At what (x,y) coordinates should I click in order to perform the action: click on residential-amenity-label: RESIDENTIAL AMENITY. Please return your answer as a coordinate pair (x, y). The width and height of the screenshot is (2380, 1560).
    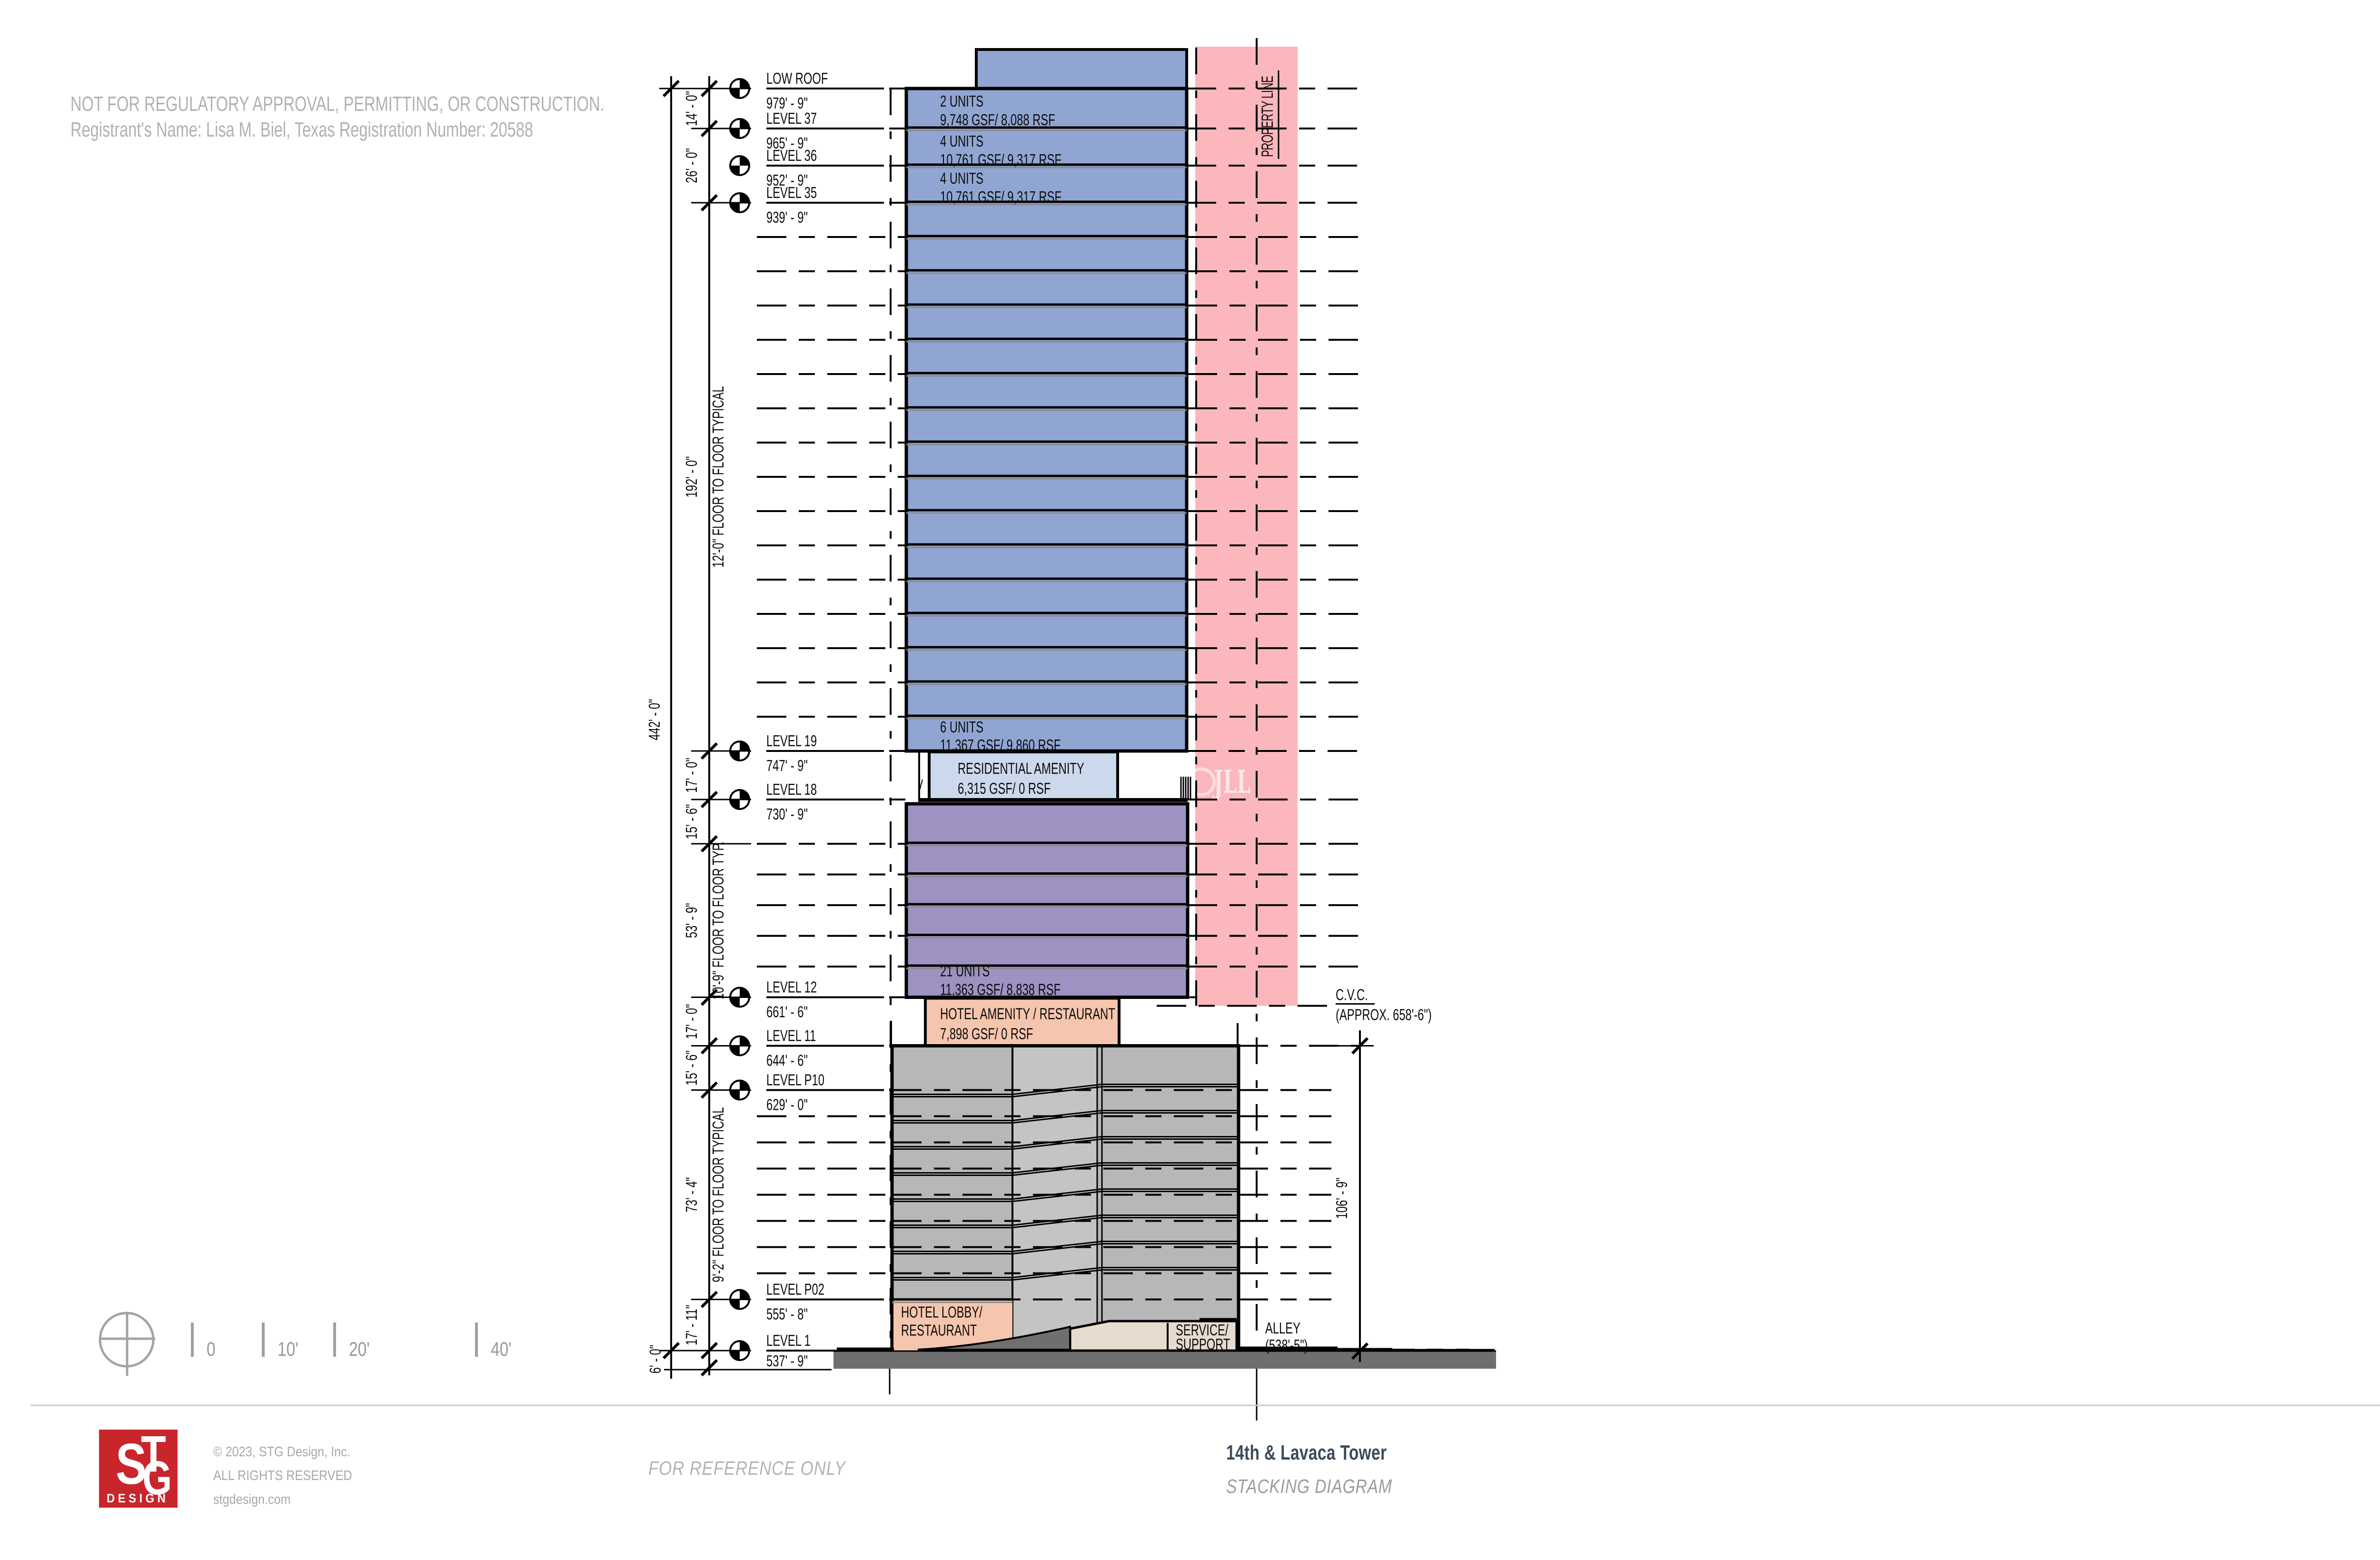
    Looking at the image, I should click on (1021, 769).